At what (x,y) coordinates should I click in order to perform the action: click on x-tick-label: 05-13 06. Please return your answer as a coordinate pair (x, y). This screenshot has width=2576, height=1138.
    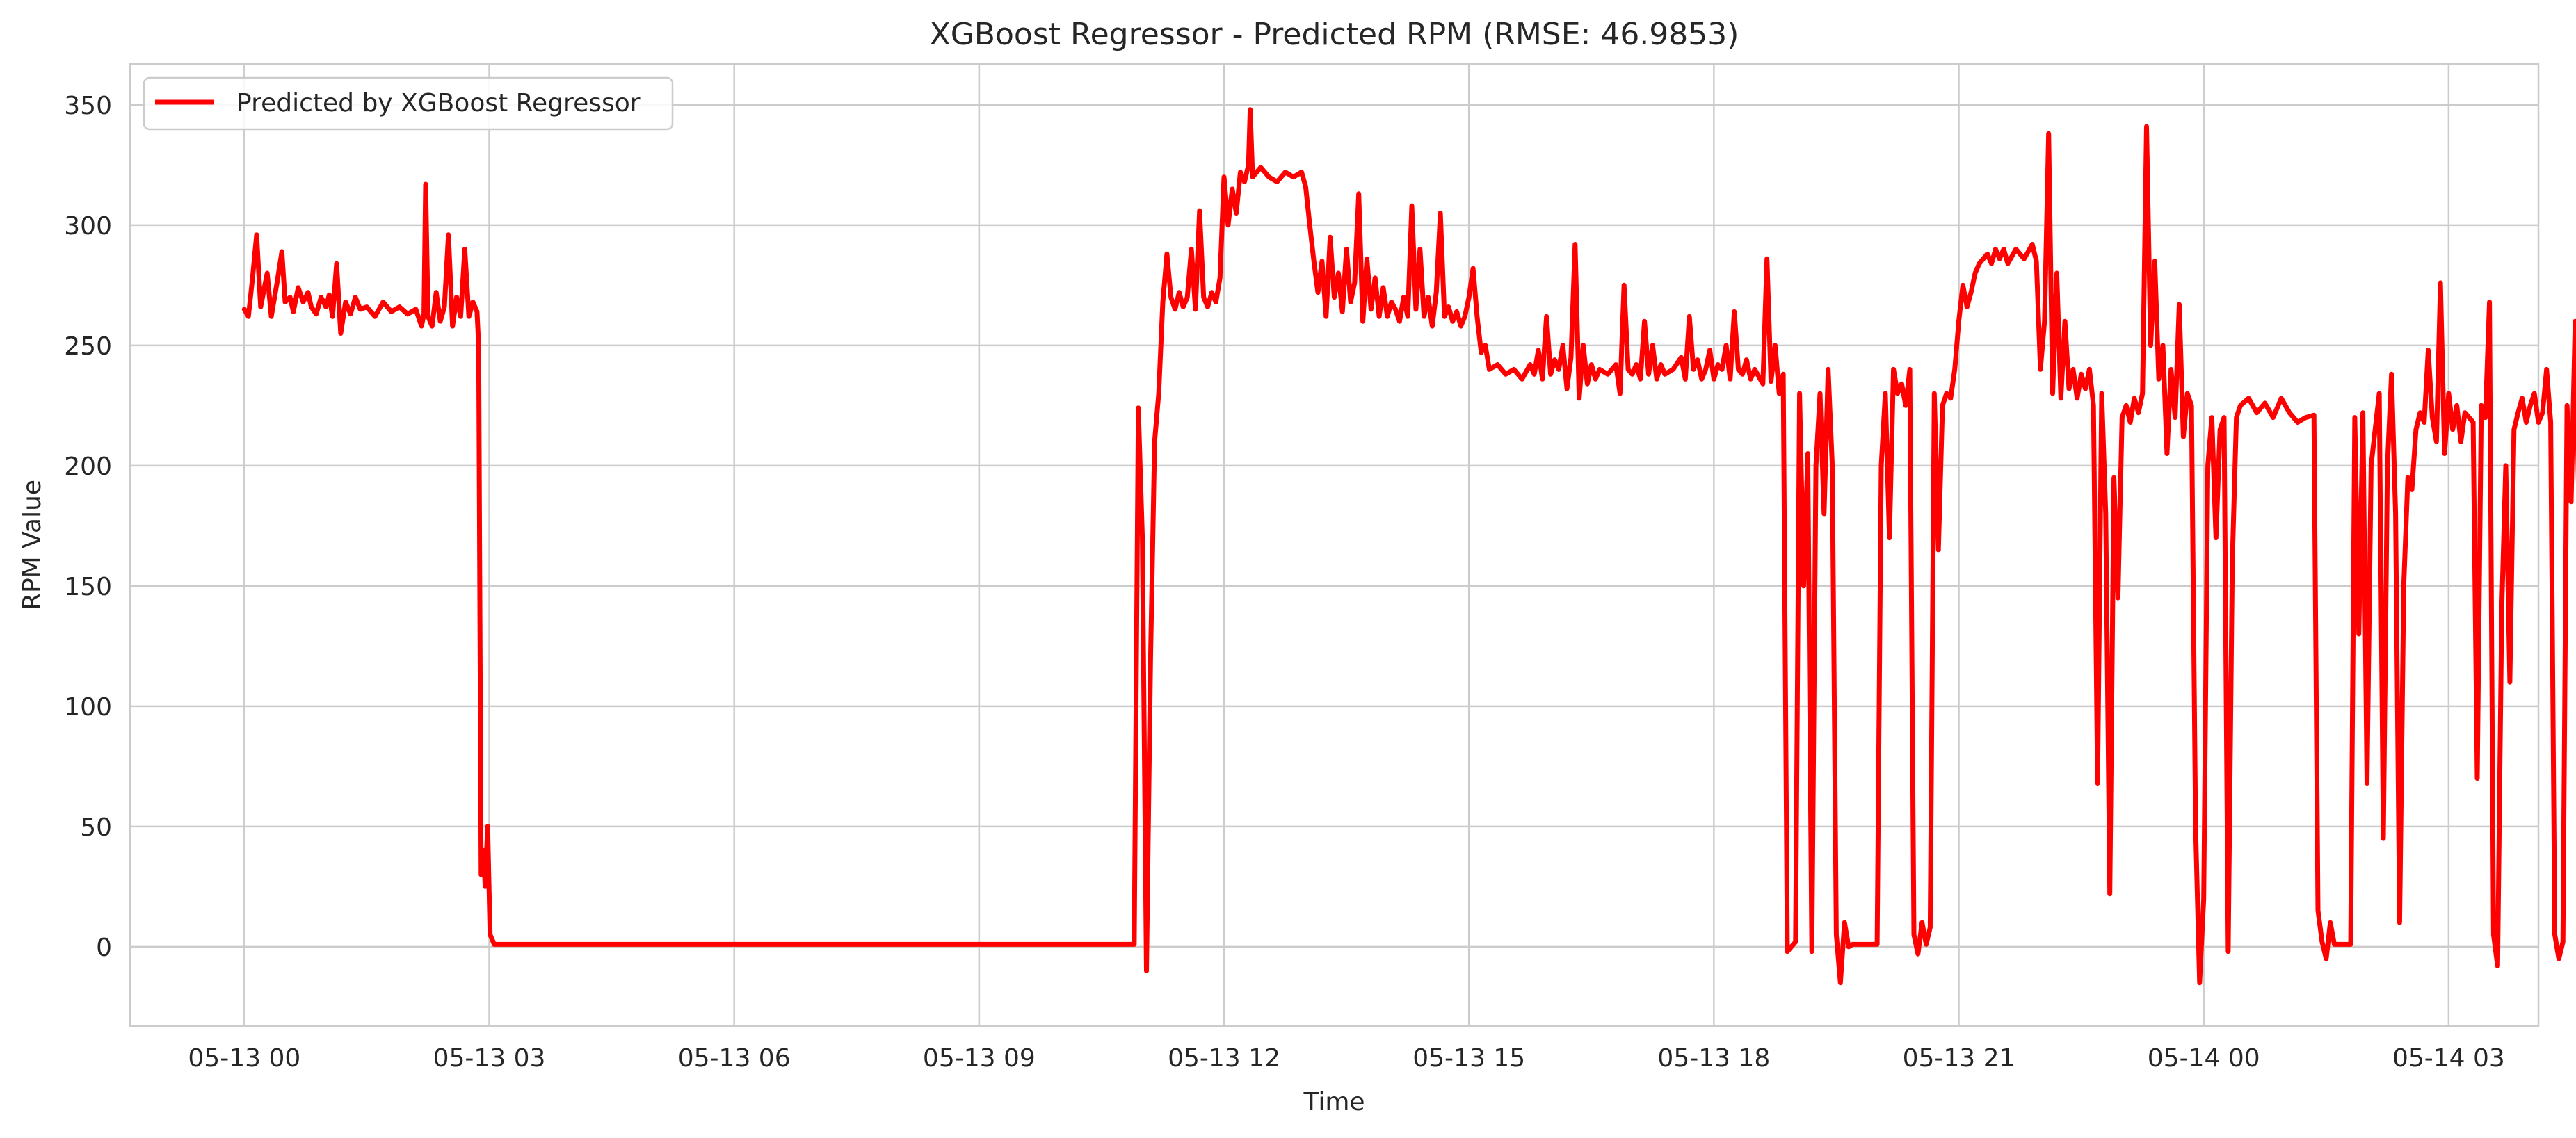
    Looking at the image, I should click on (734, 1058).